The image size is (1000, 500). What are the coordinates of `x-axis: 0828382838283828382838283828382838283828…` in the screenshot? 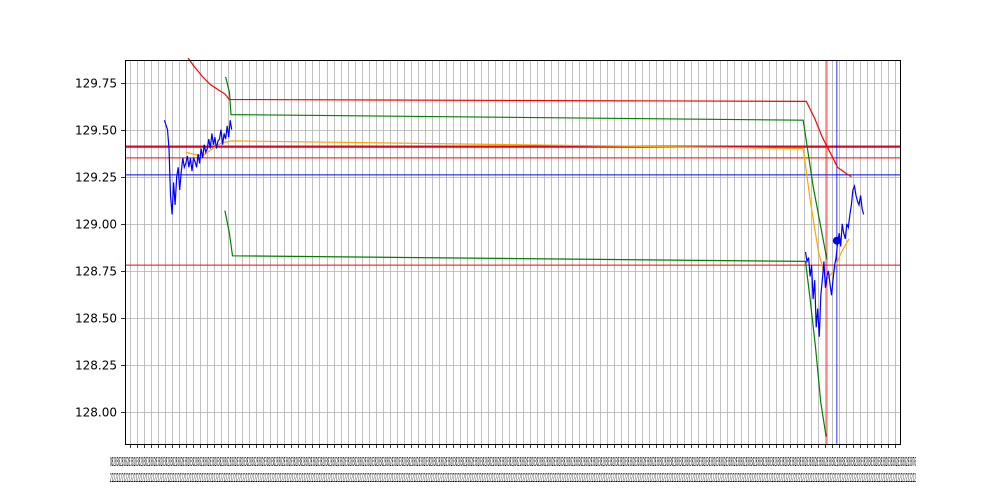 It's located at (513, 464).